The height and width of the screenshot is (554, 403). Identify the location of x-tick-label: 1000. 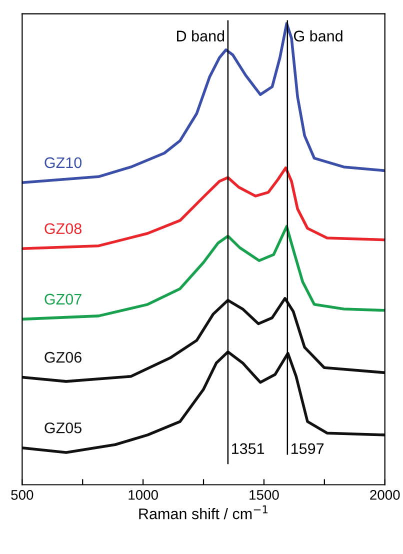
(143, 495).